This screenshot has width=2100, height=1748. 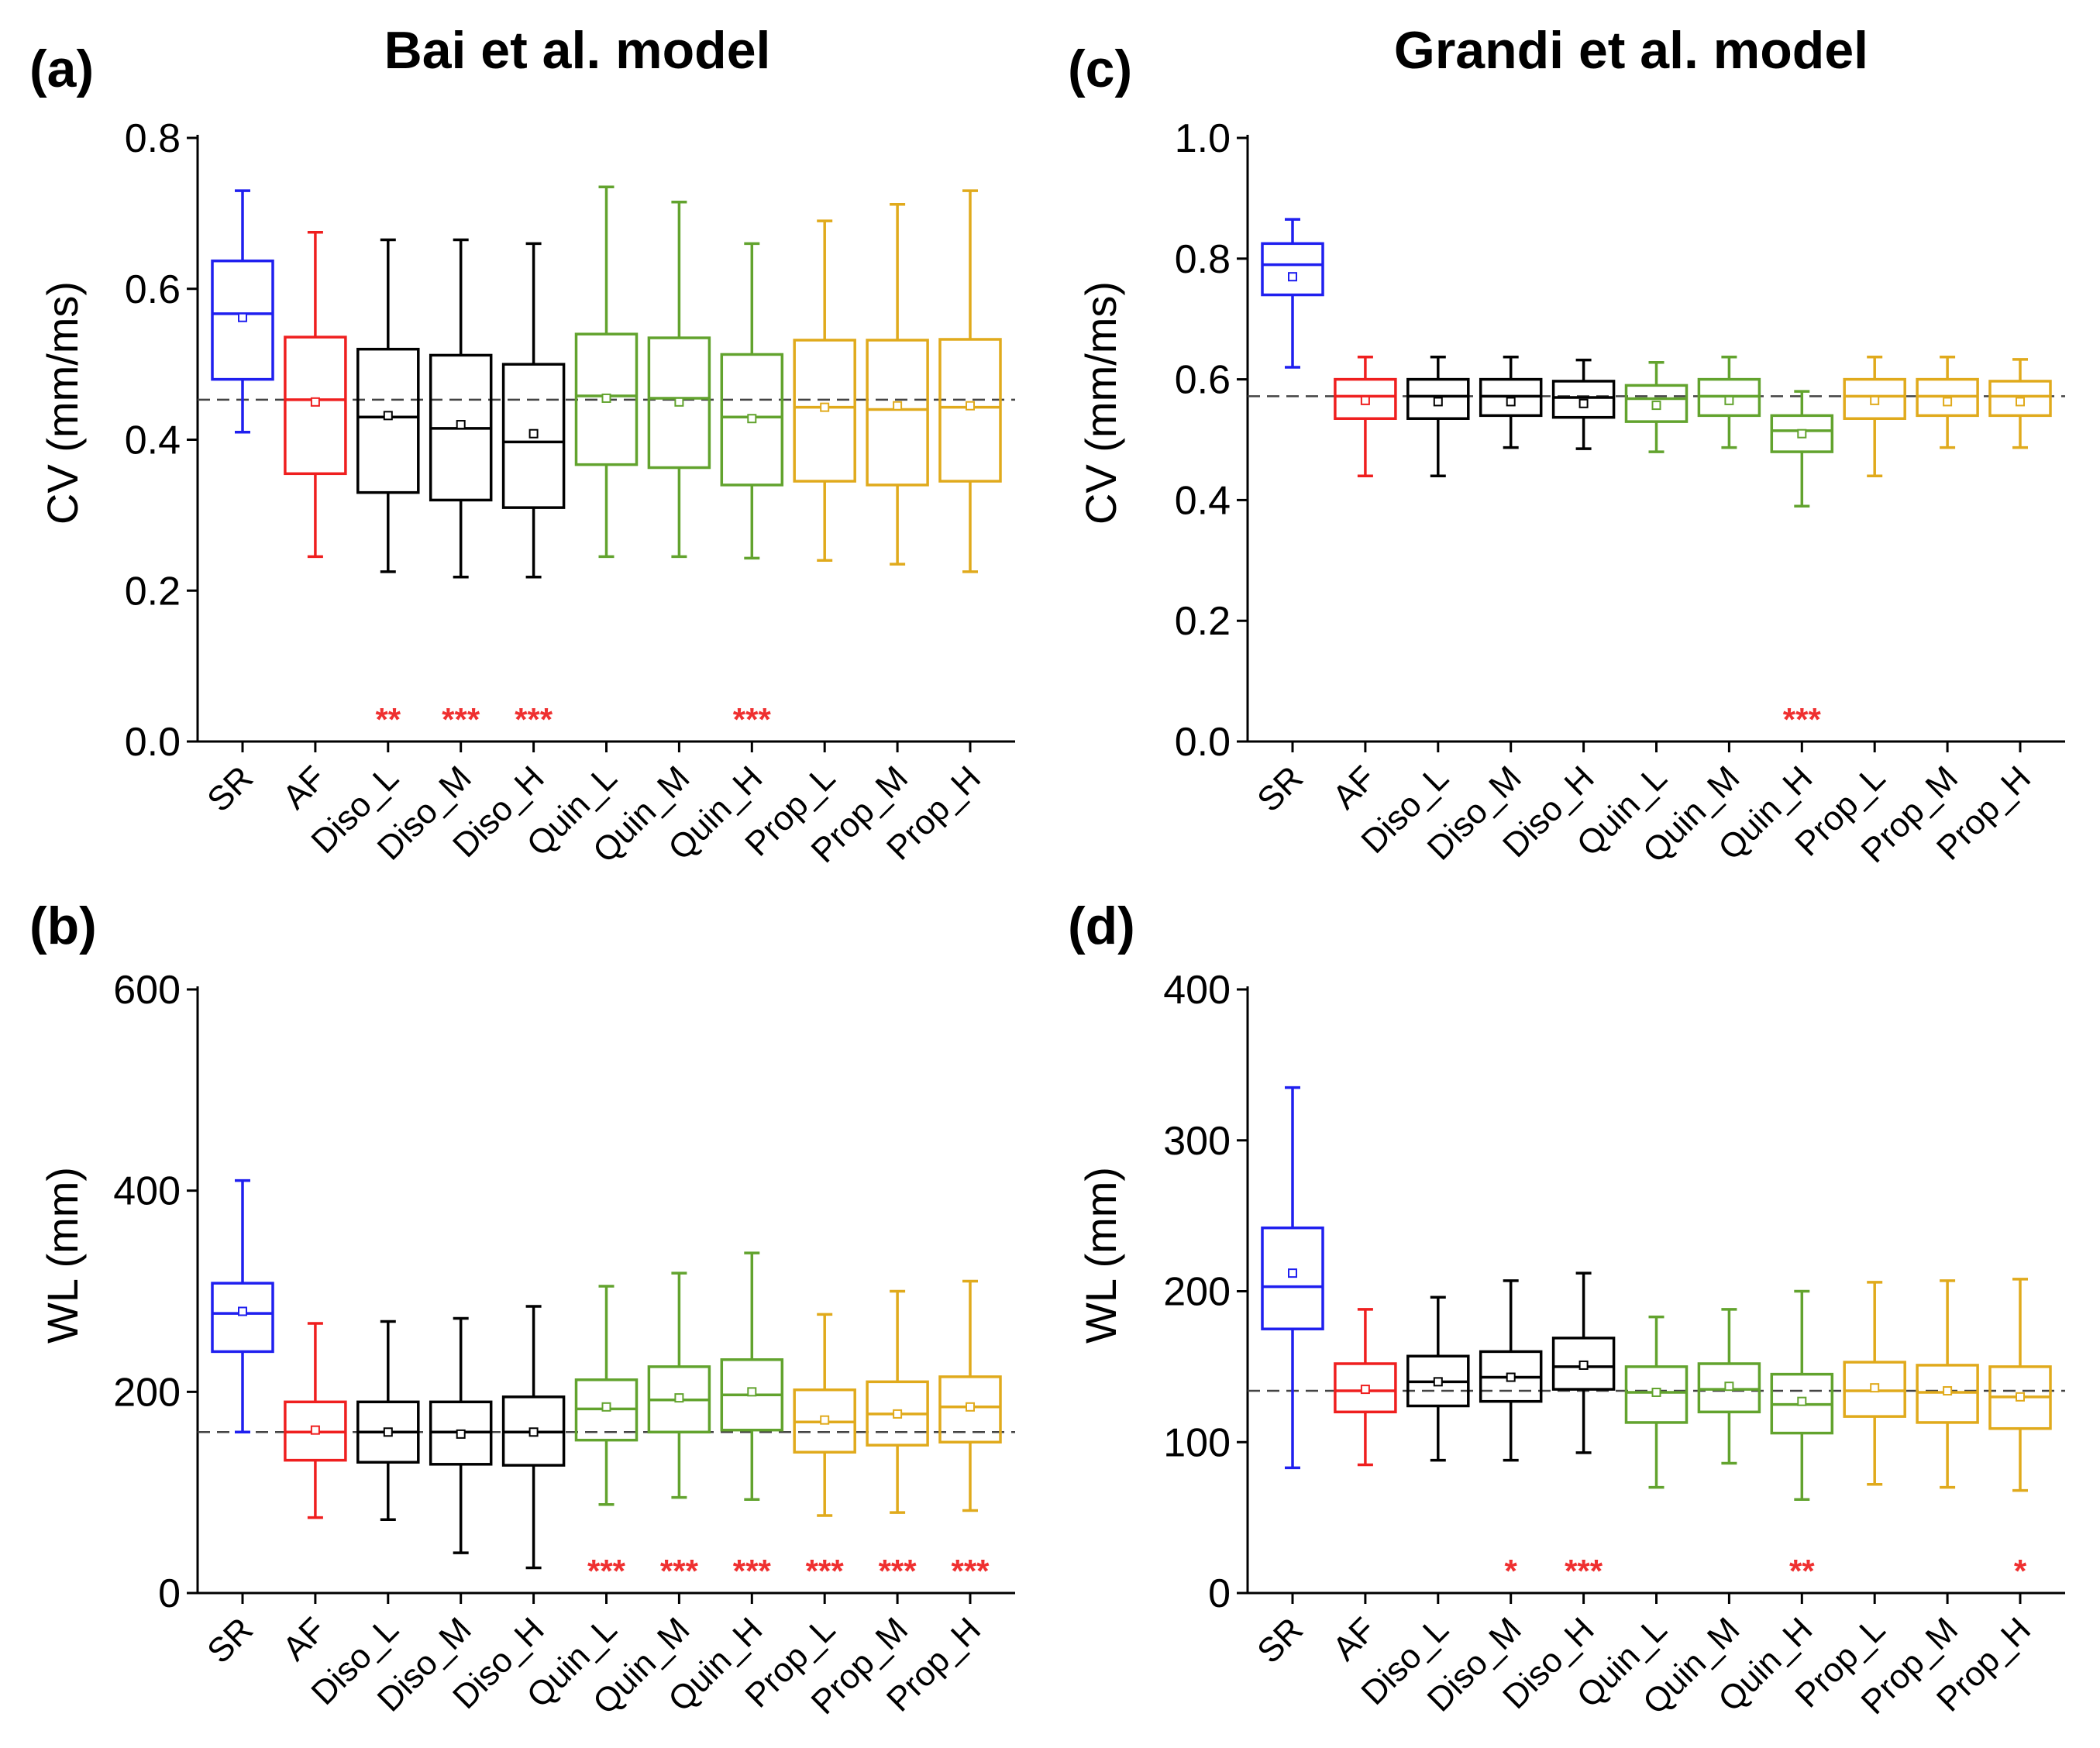 I want to click on panel-label: (a), so click(x=62, y=69).